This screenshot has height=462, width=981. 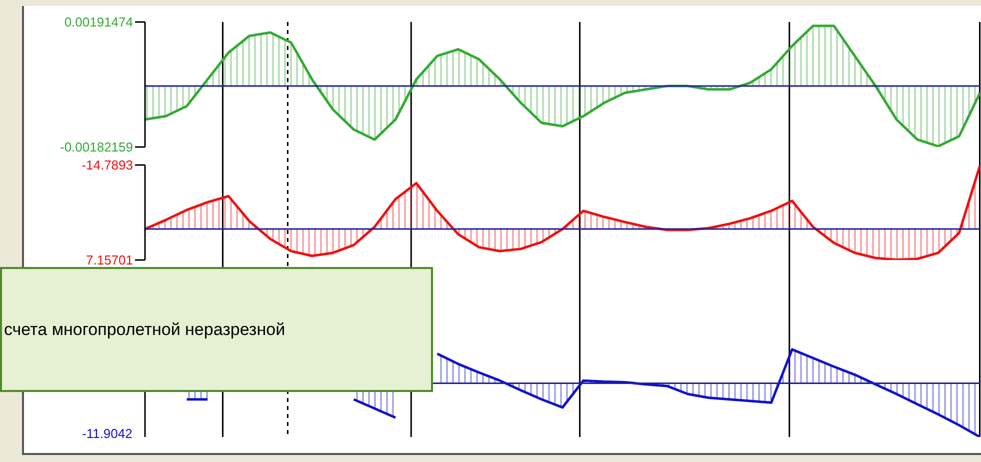 I want to click on text: счета многопролетной неразрезной, so click(x=216, y=329).